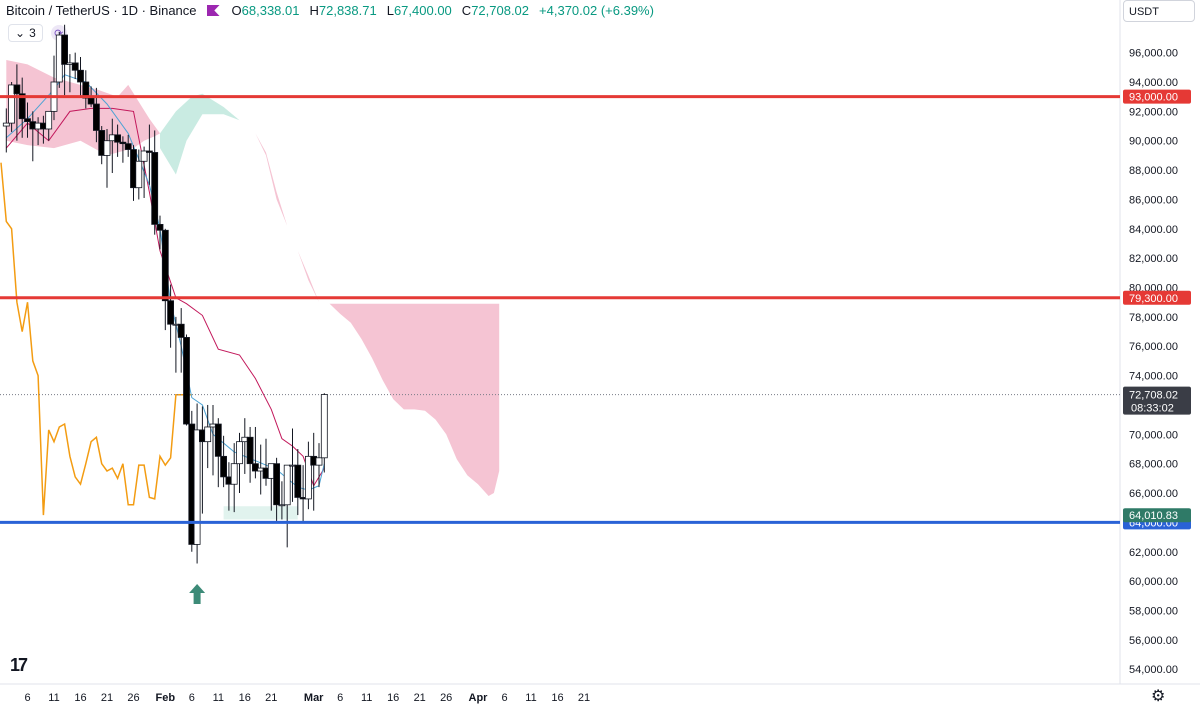  I want to click on x-tick-label: Mar, so click(314, 698).